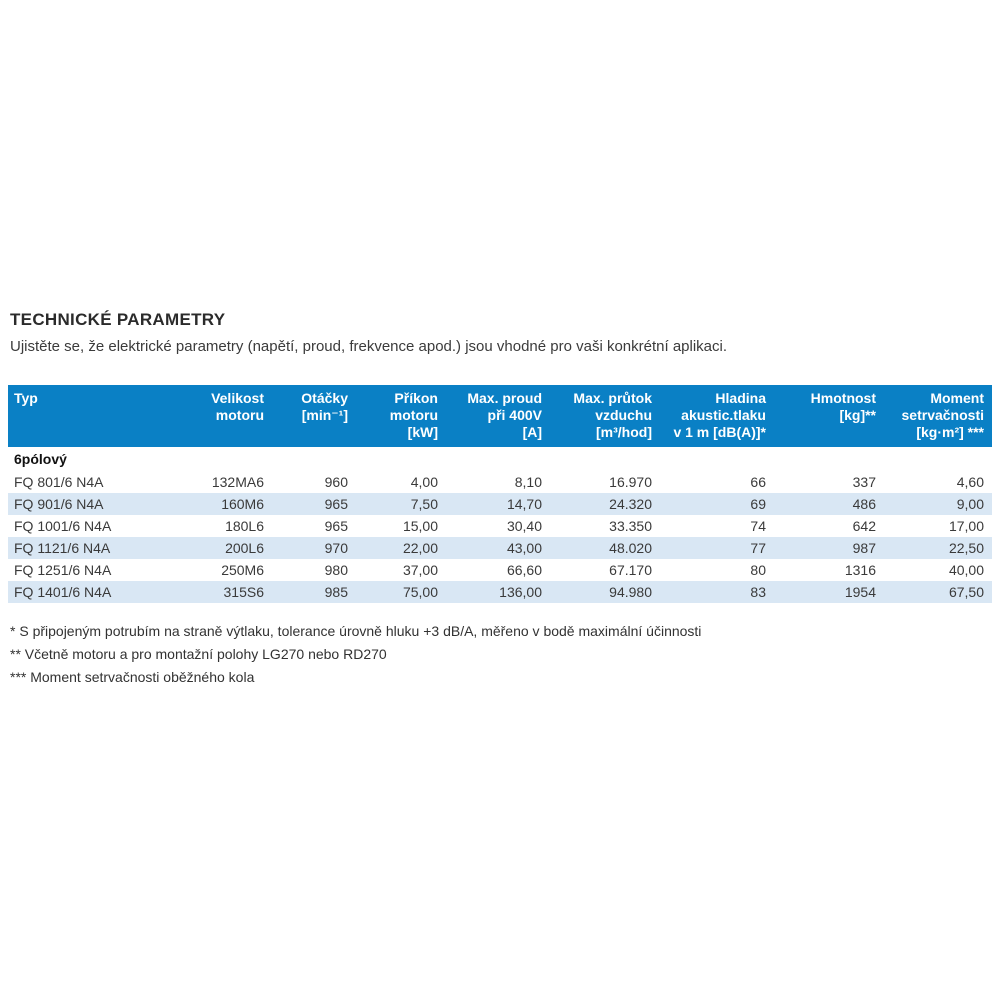  What do you see at coordinates (938, 504) in the screenshot?
I see `table-cell: 9,00` at bounding box center [938, 504].